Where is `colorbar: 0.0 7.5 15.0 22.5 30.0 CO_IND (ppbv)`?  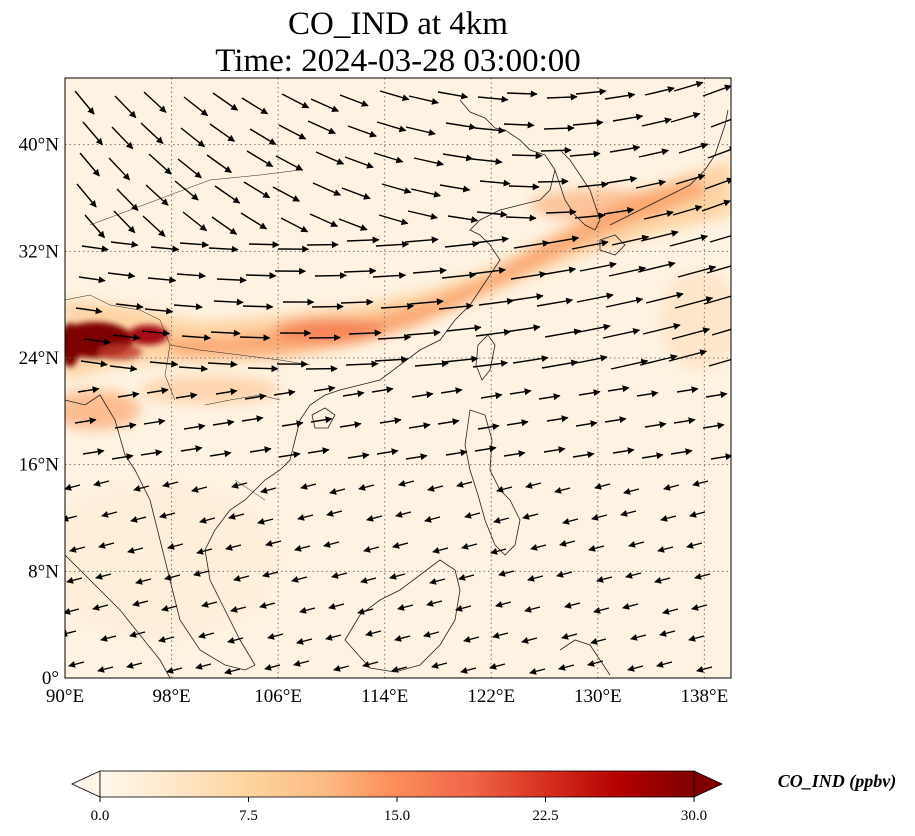 colorbar: 0.0 7.5 15.0 22.5 30.0 CO_IND (ppbv) is located at coordinates (484, 797).